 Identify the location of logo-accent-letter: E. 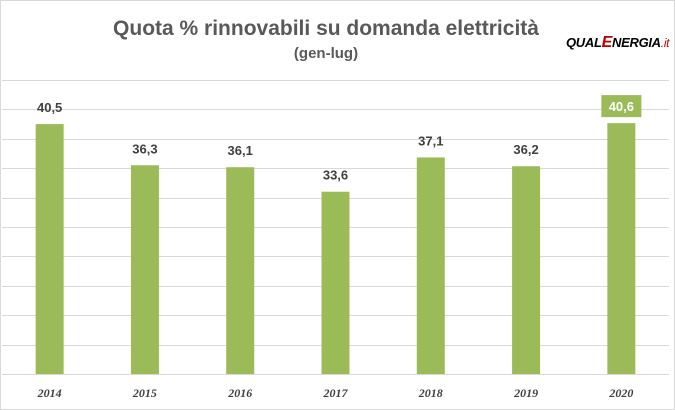
(607, 42).